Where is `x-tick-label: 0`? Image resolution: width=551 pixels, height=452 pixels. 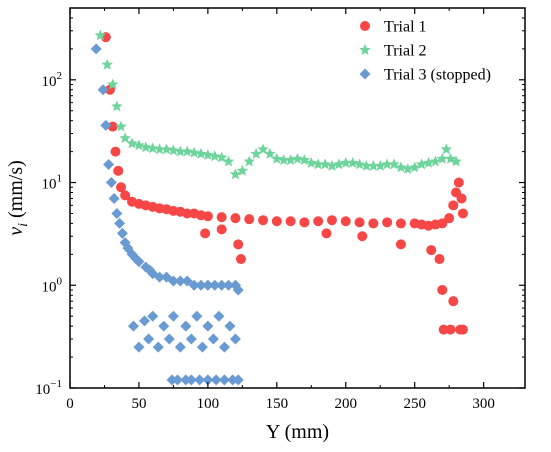
x-tick-label: 0 is located at coordinates (70, 404).